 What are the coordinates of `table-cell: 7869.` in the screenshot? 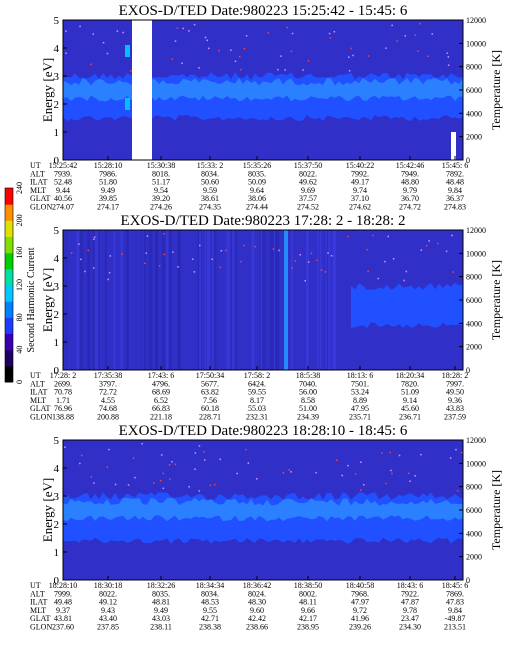 It's located at (455, 593).